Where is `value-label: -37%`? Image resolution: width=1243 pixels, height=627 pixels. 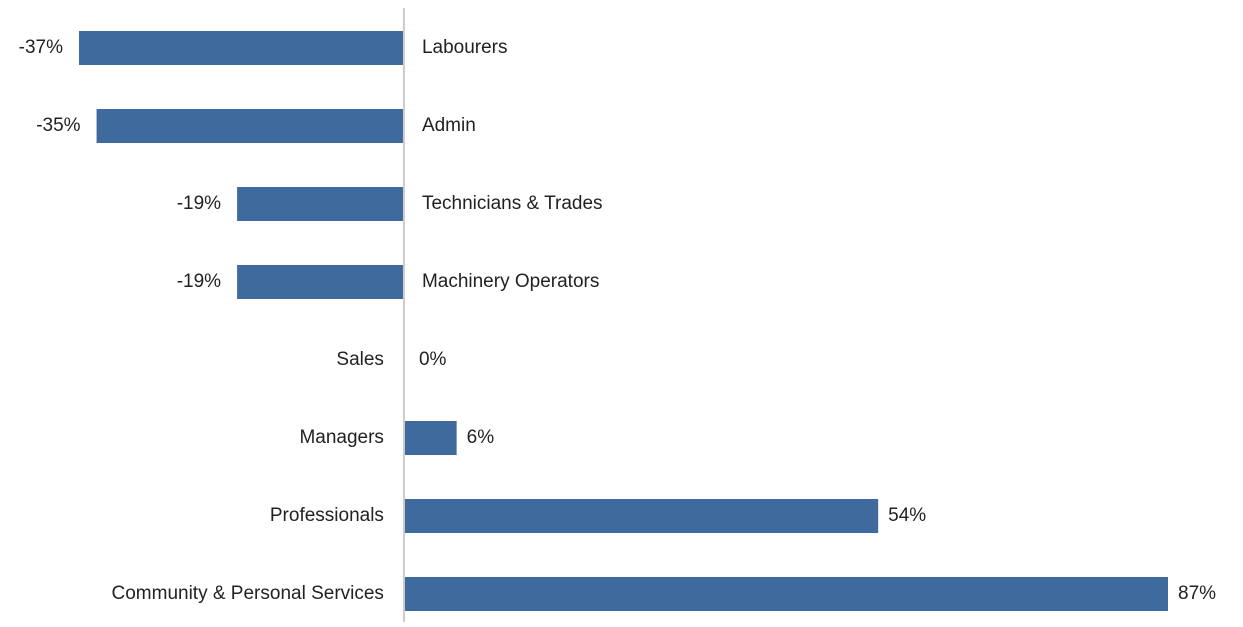 value-label: -37% is located at coordinates (41, 47).